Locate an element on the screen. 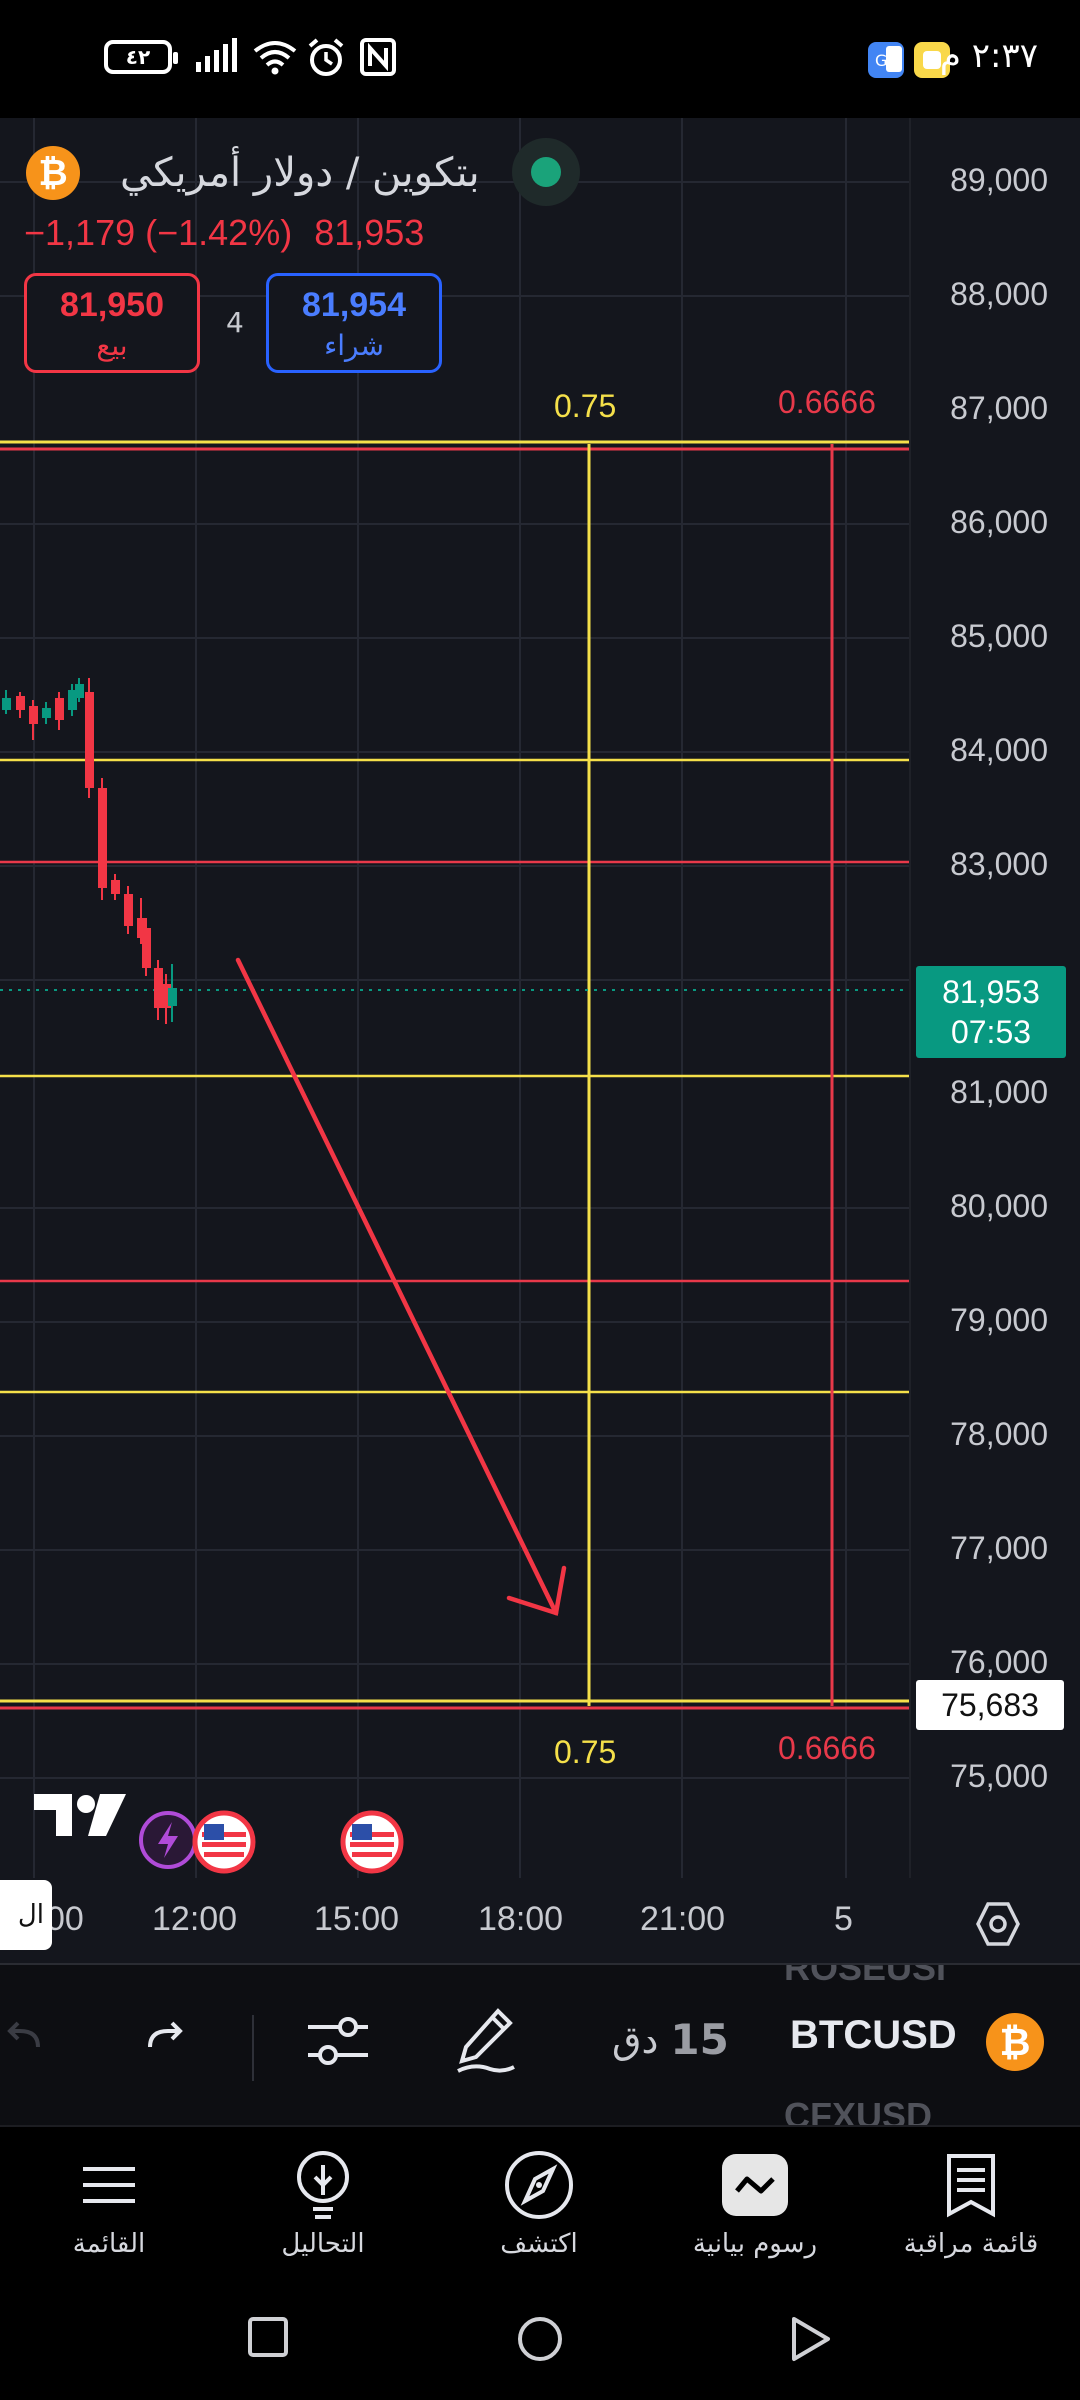 The image size is (1080, 2400). nav-explore: اكتشف is located at coordinates (539, 2202).